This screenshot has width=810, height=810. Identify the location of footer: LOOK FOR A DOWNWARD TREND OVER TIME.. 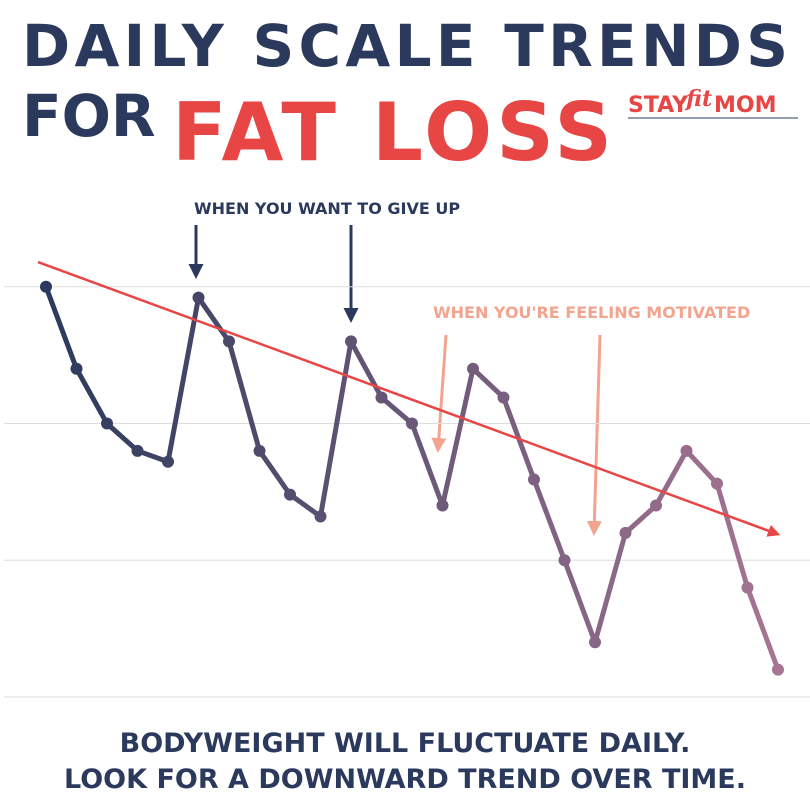
(405, 779).